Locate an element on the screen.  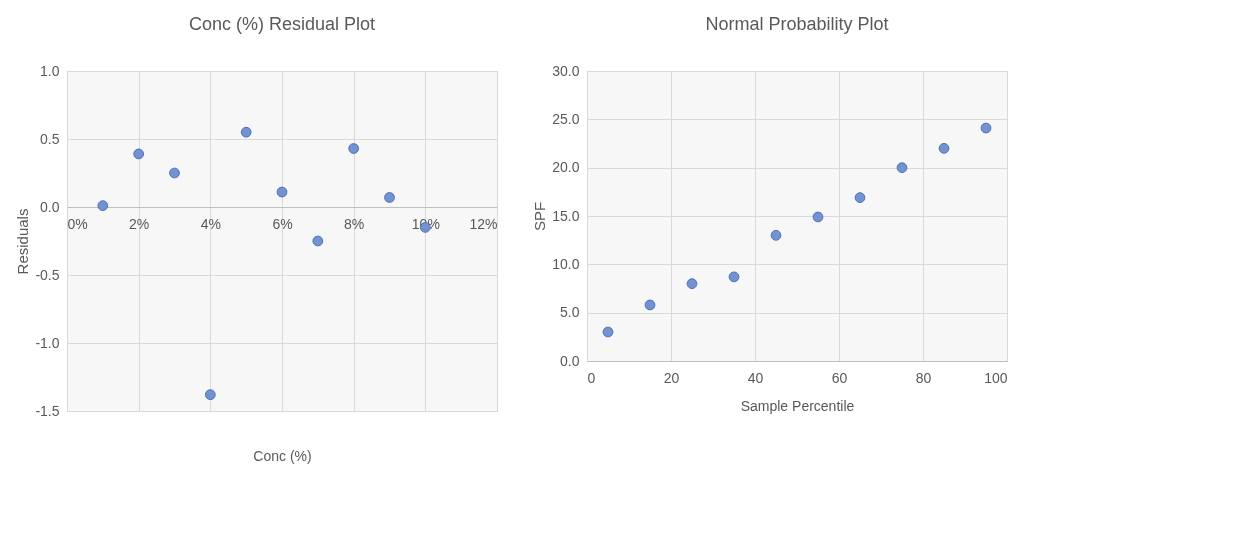
y-tick-label: -1.5 is located at coordinates (47, 410).